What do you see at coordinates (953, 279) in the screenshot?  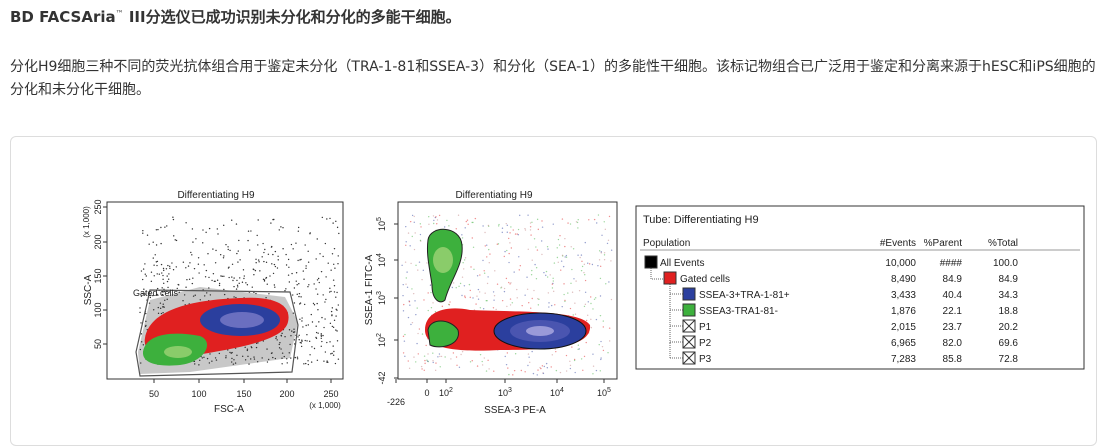 I see `table-cell: 84.9` at bounding box center [953, 279].